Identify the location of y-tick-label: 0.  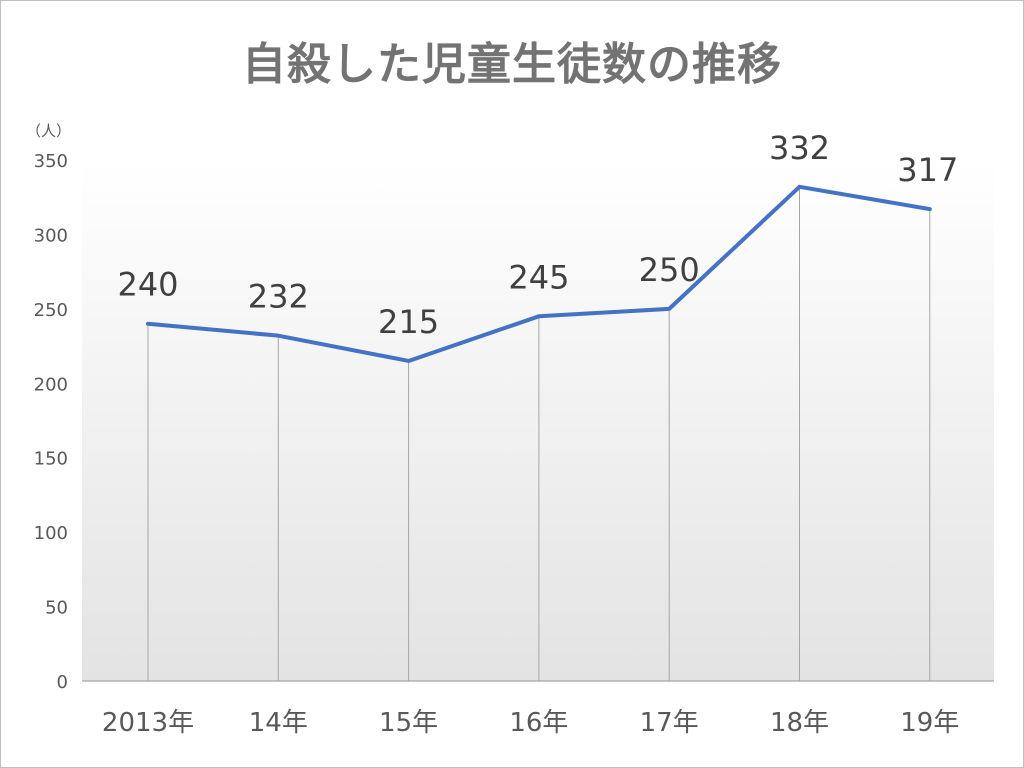
(62, 682).